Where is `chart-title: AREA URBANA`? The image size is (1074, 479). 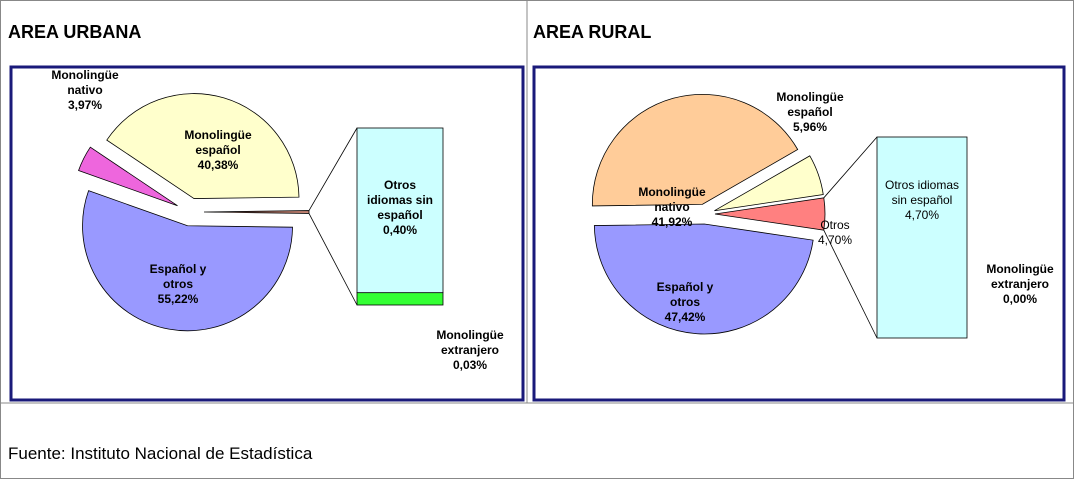 chart-title: AREA URBANA is located at coordinates (75, 32).